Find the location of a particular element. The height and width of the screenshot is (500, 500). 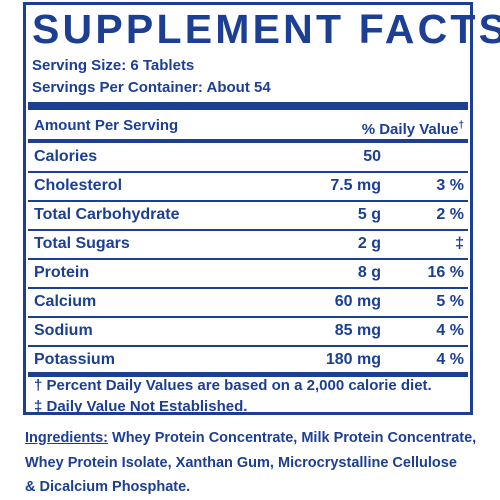

nutrient-amount: 8 g is located at coordinates (369, 272).